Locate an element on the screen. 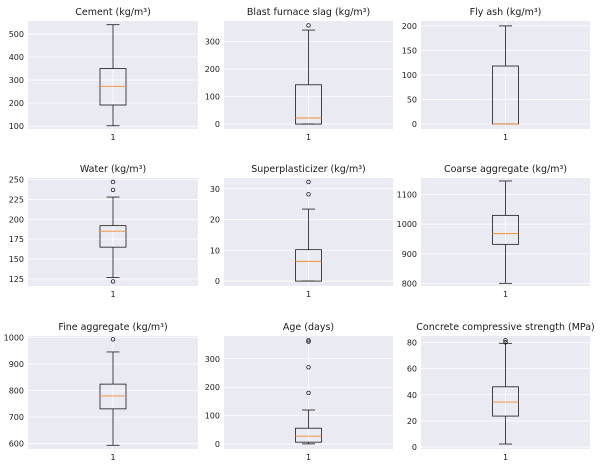 This screenshot has height=464, width=600. y-tick-label: 40 is located at coordinates (412, 395).